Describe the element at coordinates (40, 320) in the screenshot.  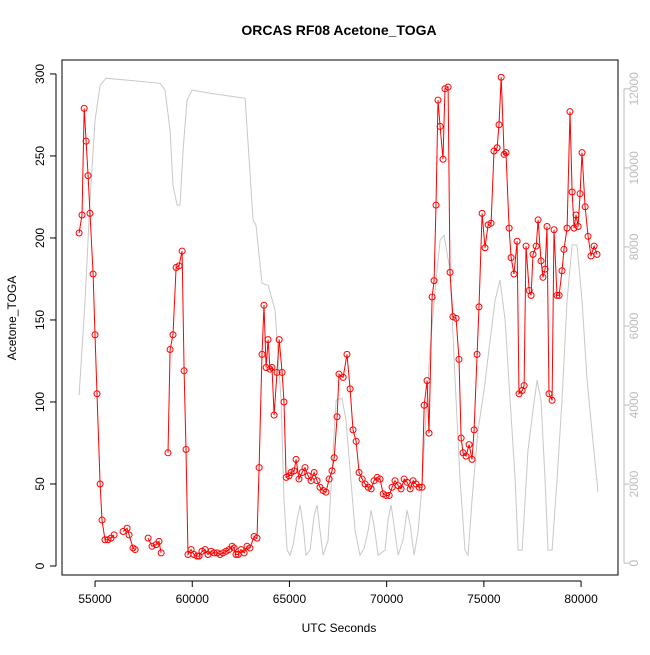
I see `y-tick-label: 150` at that location.